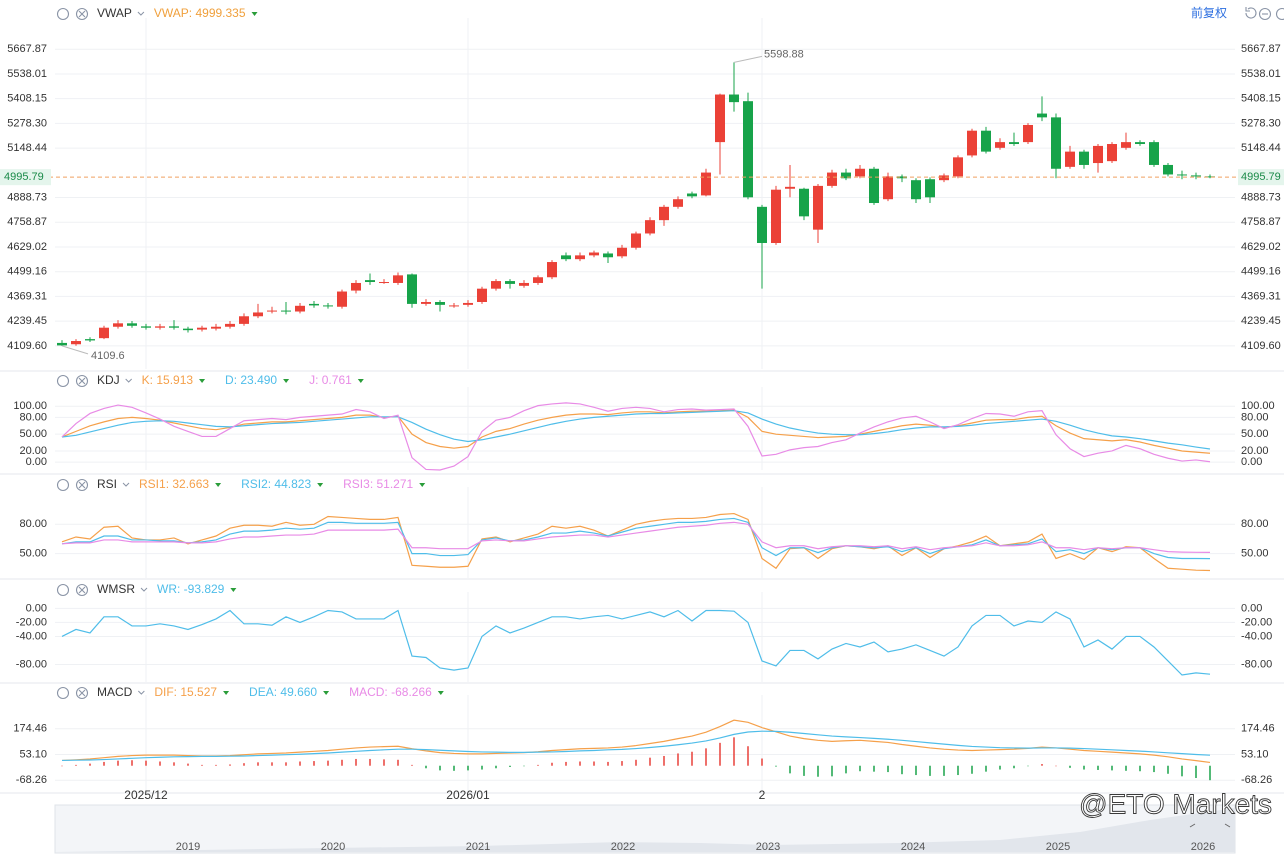 This screenshot has height=855, width=1284. What do you see at coordinates (27, 247) in the screenshot?
I see `y-tick-label: 4629.02` at bounding box center [27, 247].